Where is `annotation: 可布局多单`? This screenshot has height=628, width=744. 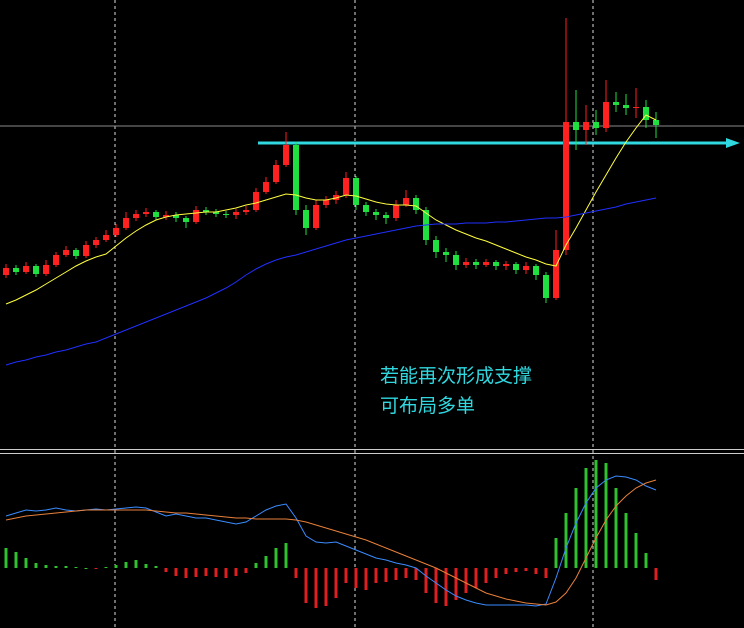
annotation: 可布局多单 is located at coordinates (427, 406).